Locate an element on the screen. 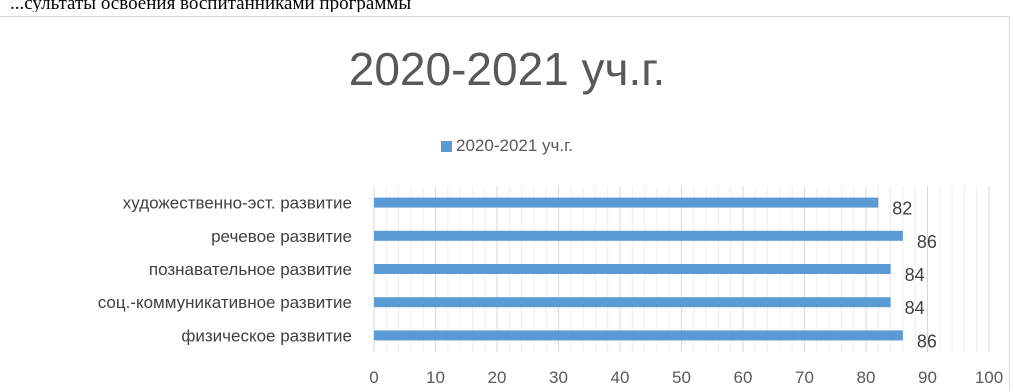 The width and height of the screenshot is (1014, 392). x-tick-label: 50 is located at coordinates (681, 377).